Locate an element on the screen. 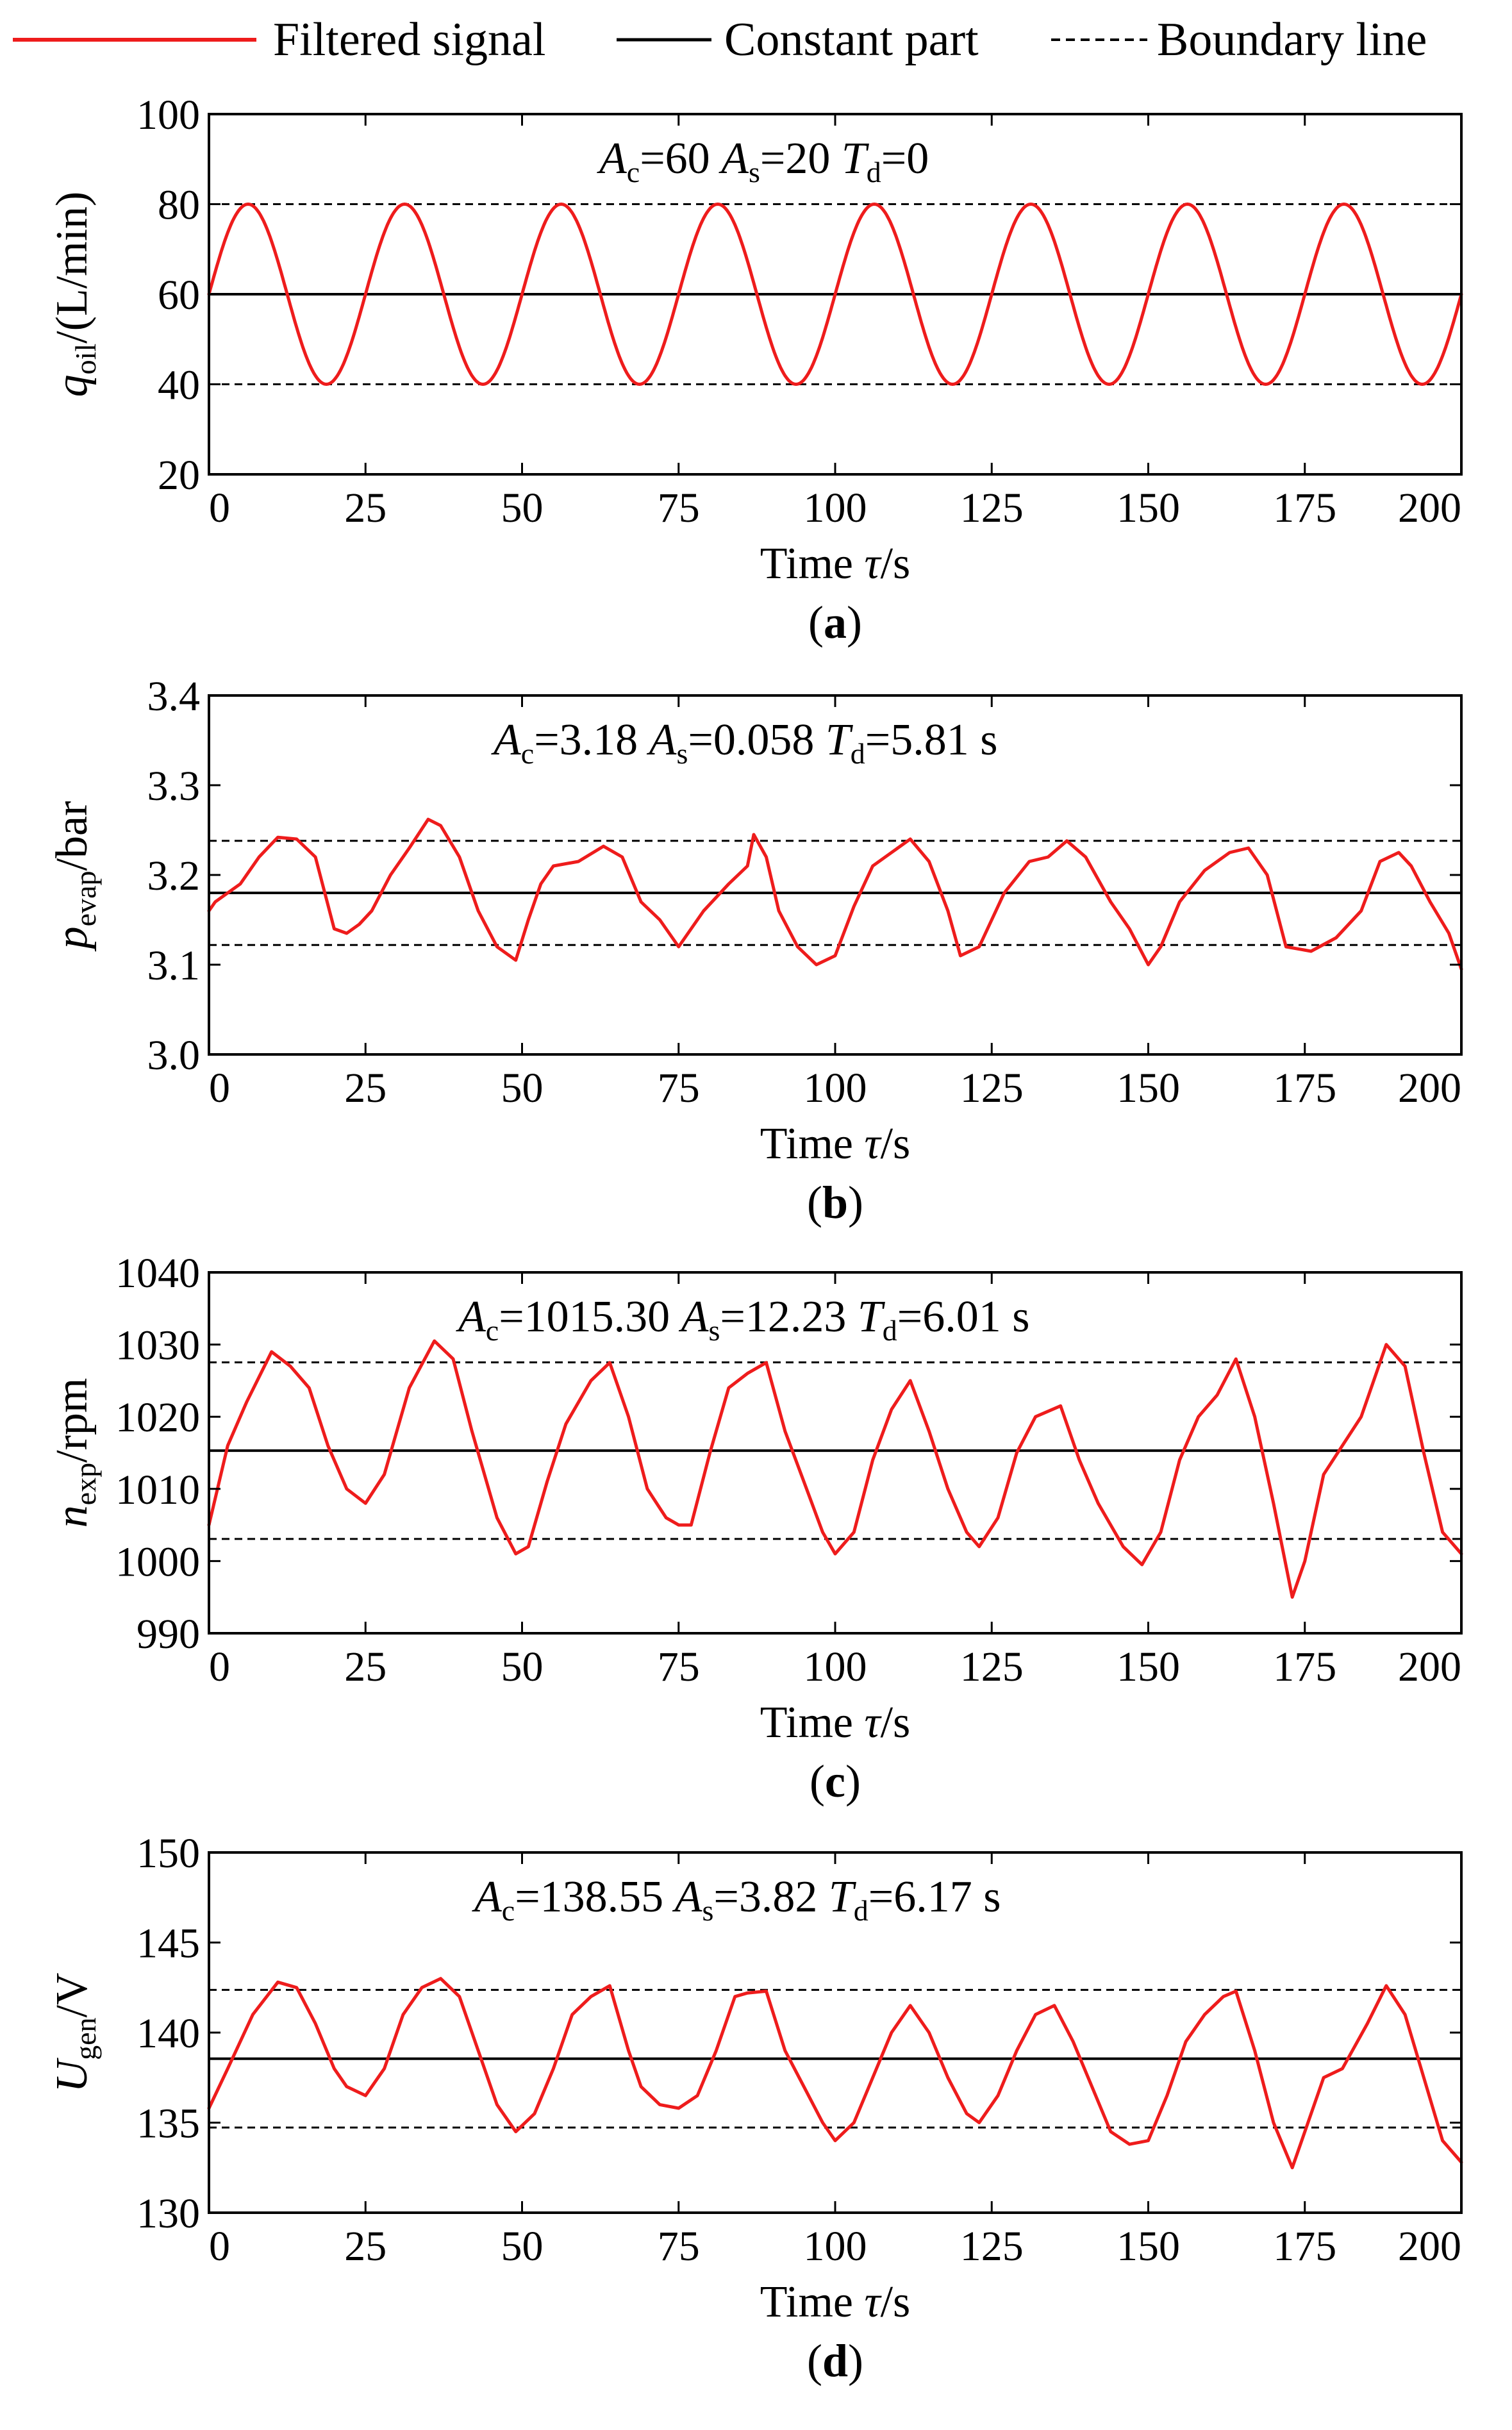 The image size is (1512, 2430). y-axis-label: qoil/(L/min) is located at coordinates (74, 294).